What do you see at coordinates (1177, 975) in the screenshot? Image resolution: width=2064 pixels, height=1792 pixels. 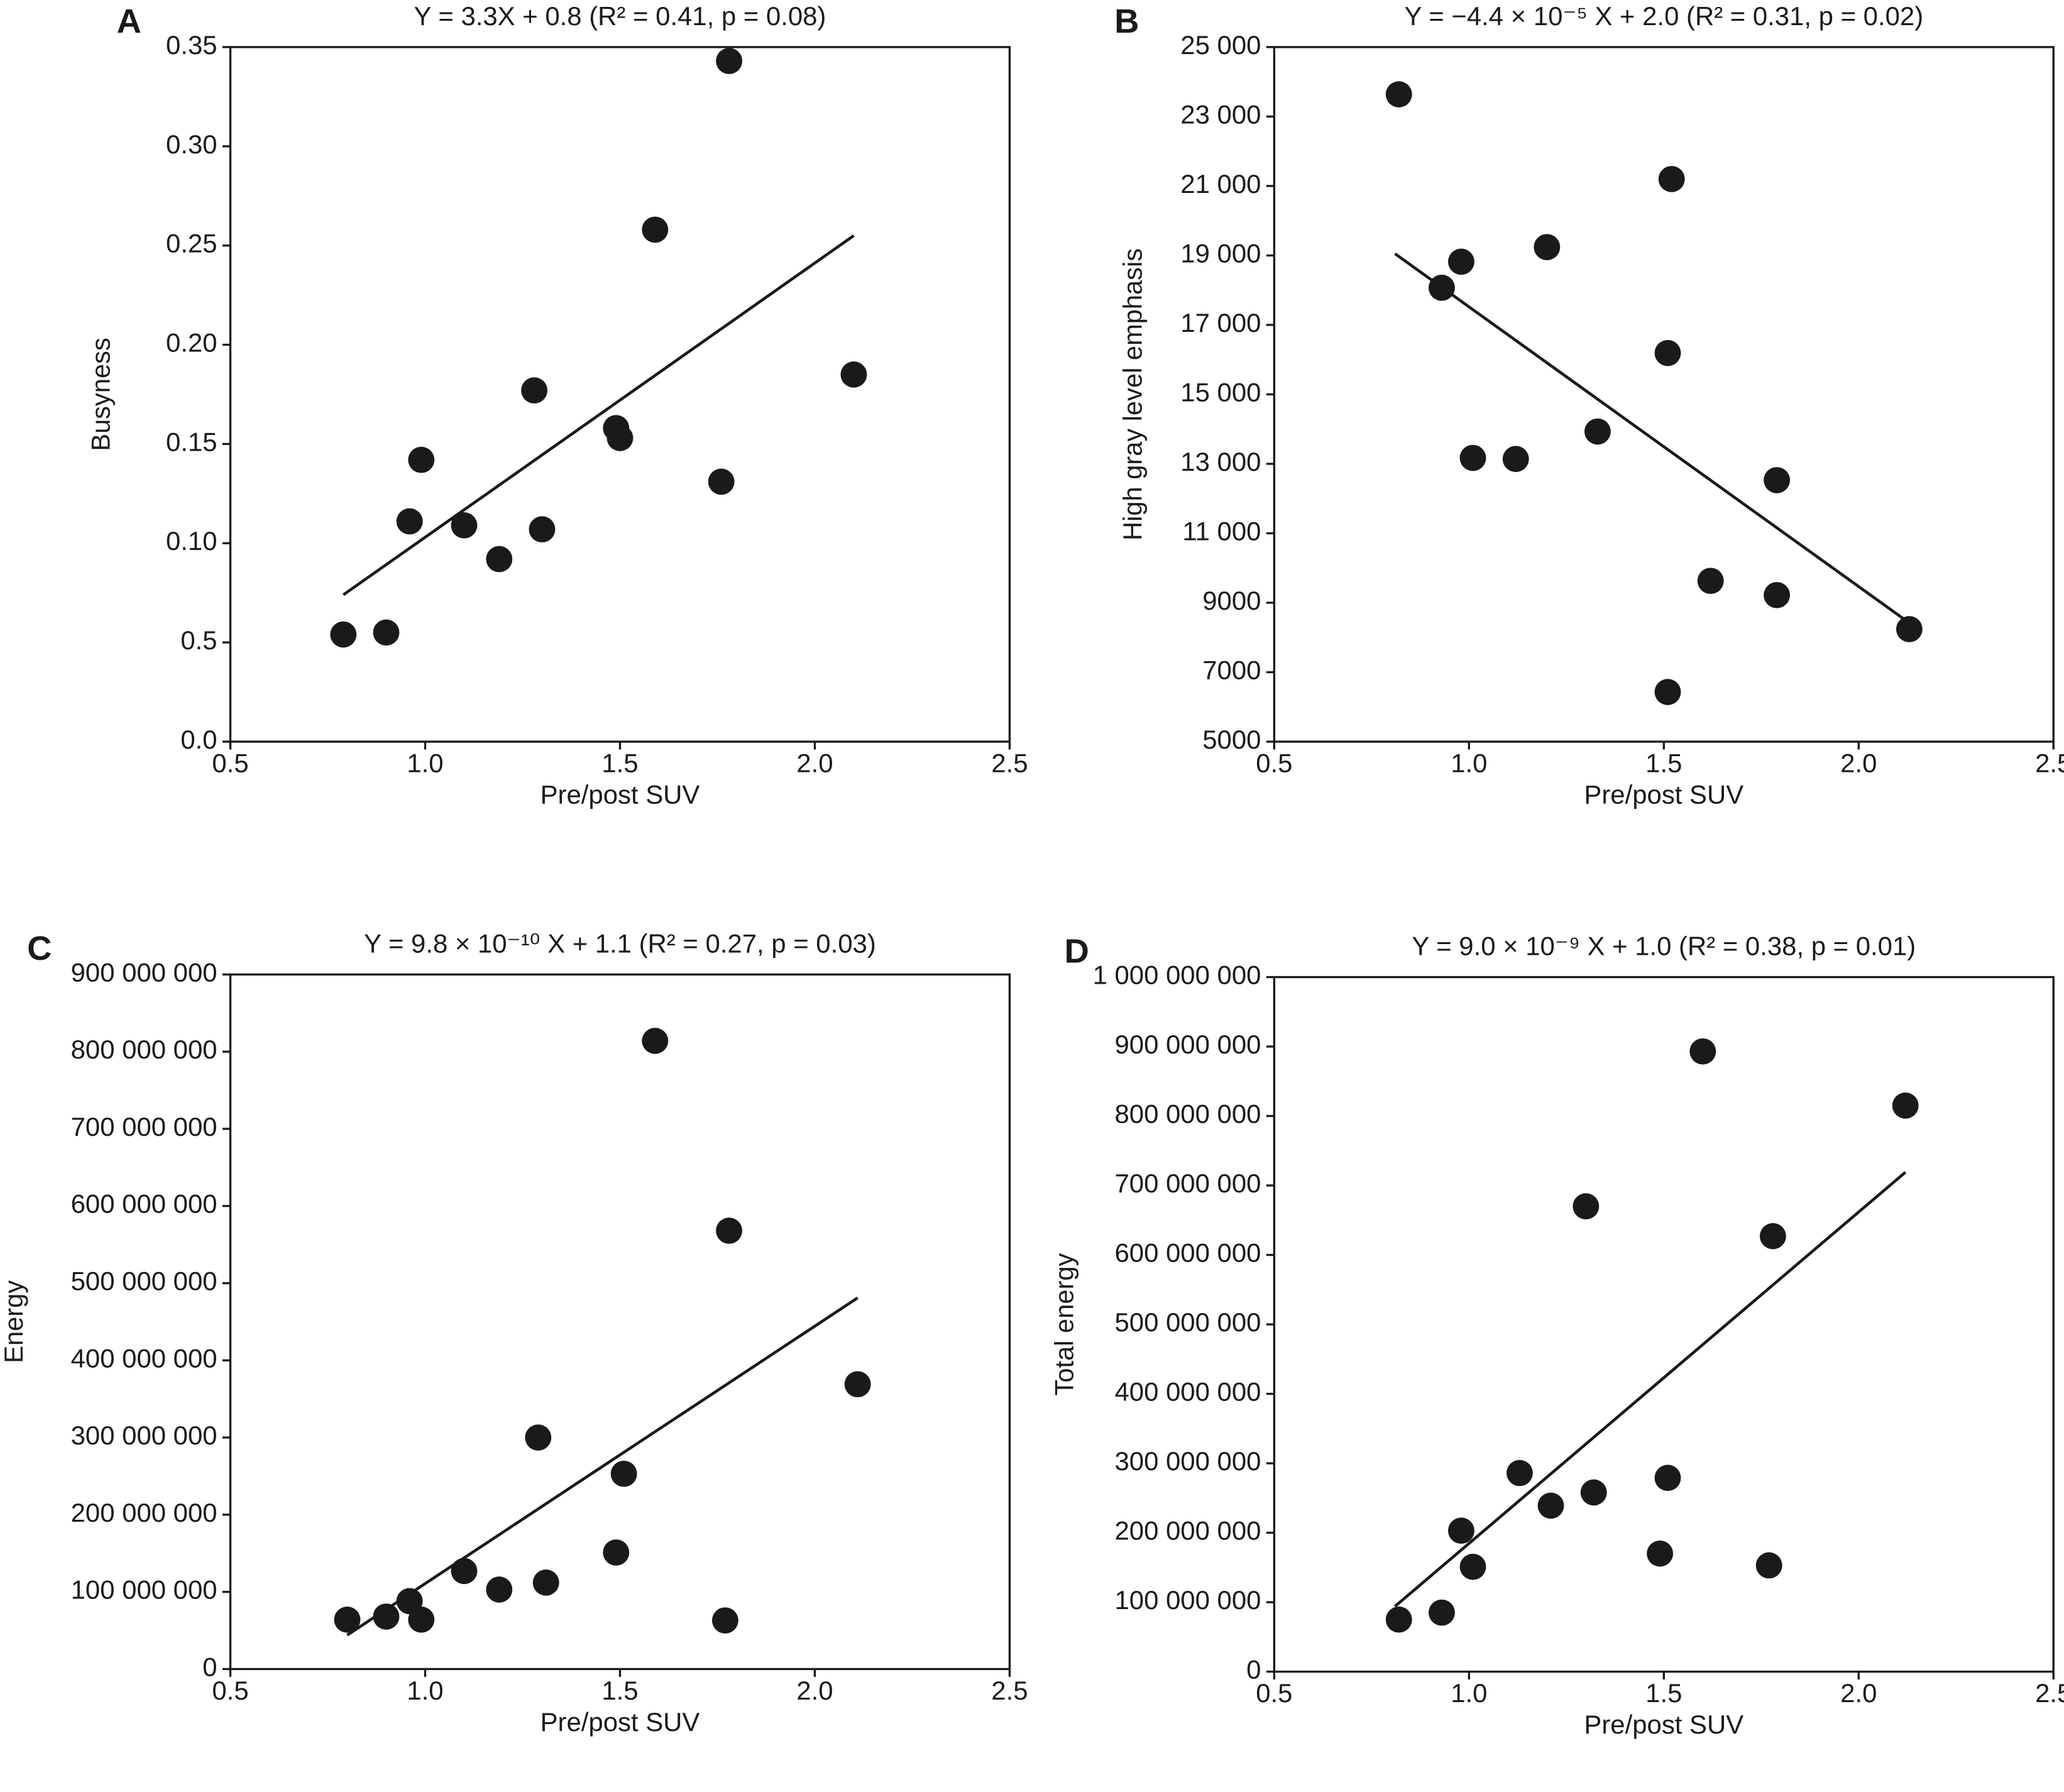 I see `y-tick-label: 1 000 000 000` at bounding box center [1177, 975].